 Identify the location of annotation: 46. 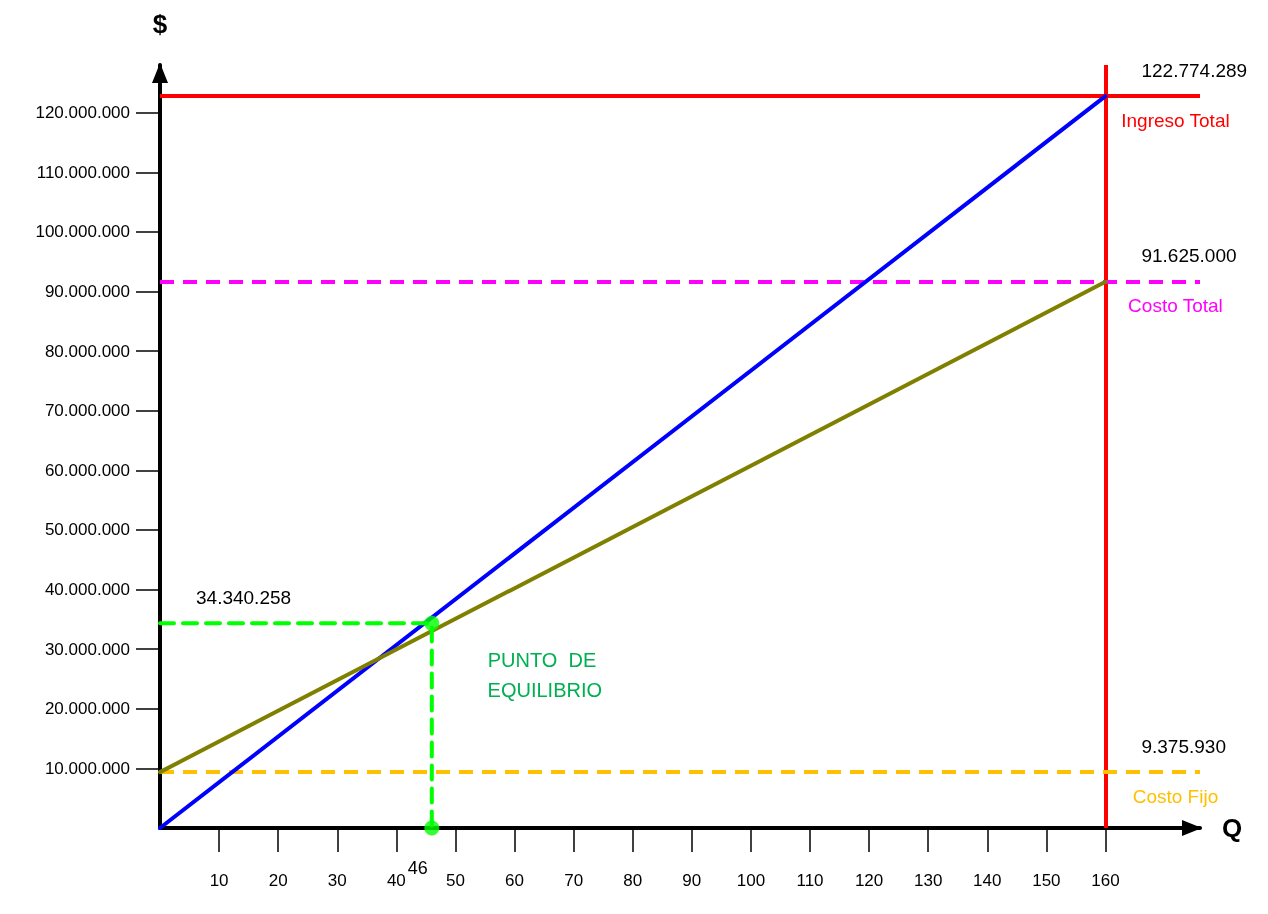
(417, 868).